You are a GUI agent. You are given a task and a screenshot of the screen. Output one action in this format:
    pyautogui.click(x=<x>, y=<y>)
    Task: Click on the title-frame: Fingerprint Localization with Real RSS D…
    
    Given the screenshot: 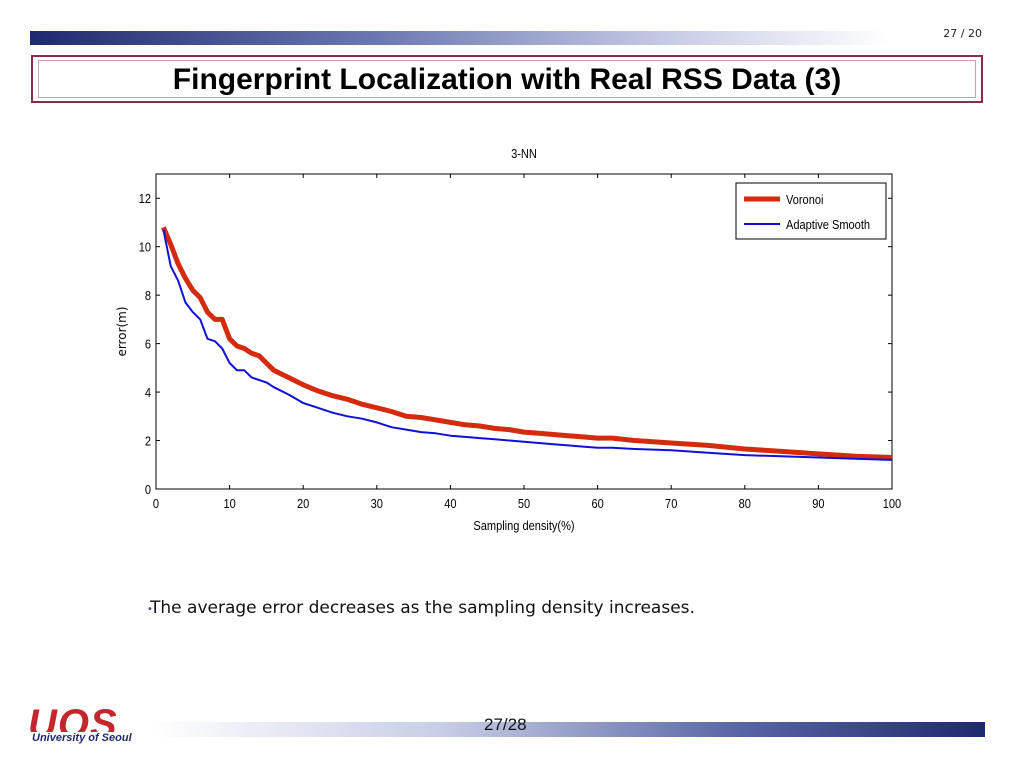 What is the action you would take?
    pyautogui.click(x=507, y=79)
    